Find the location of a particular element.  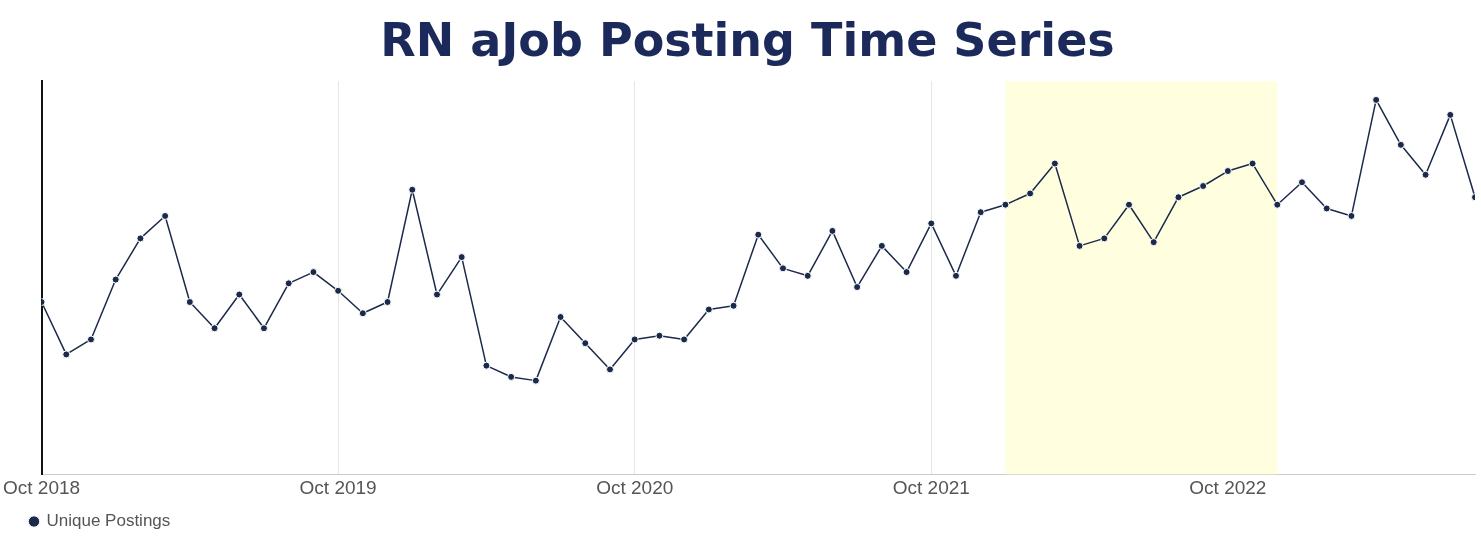

x-tick-label: Oct 2019 is located at coordinates (338, 487).